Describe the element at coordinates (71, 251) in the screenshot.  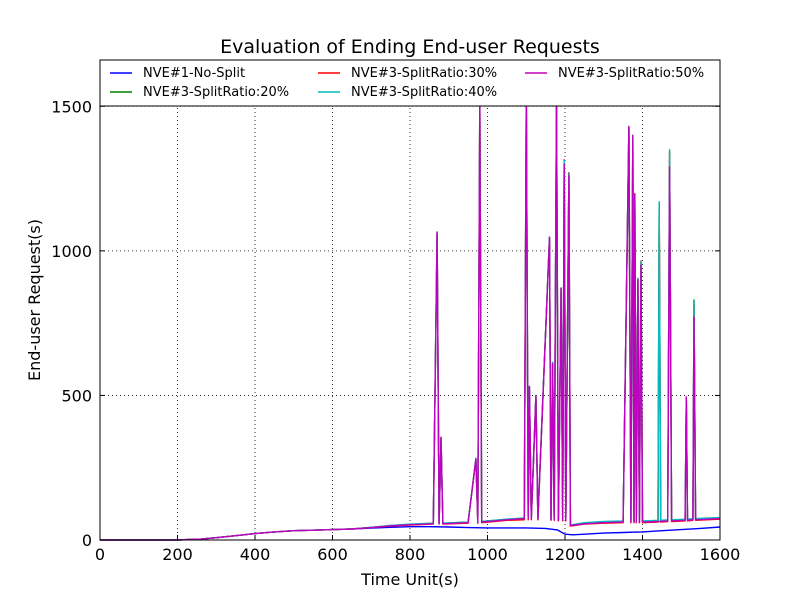
I see `y-tick-label: 1000` at that location.